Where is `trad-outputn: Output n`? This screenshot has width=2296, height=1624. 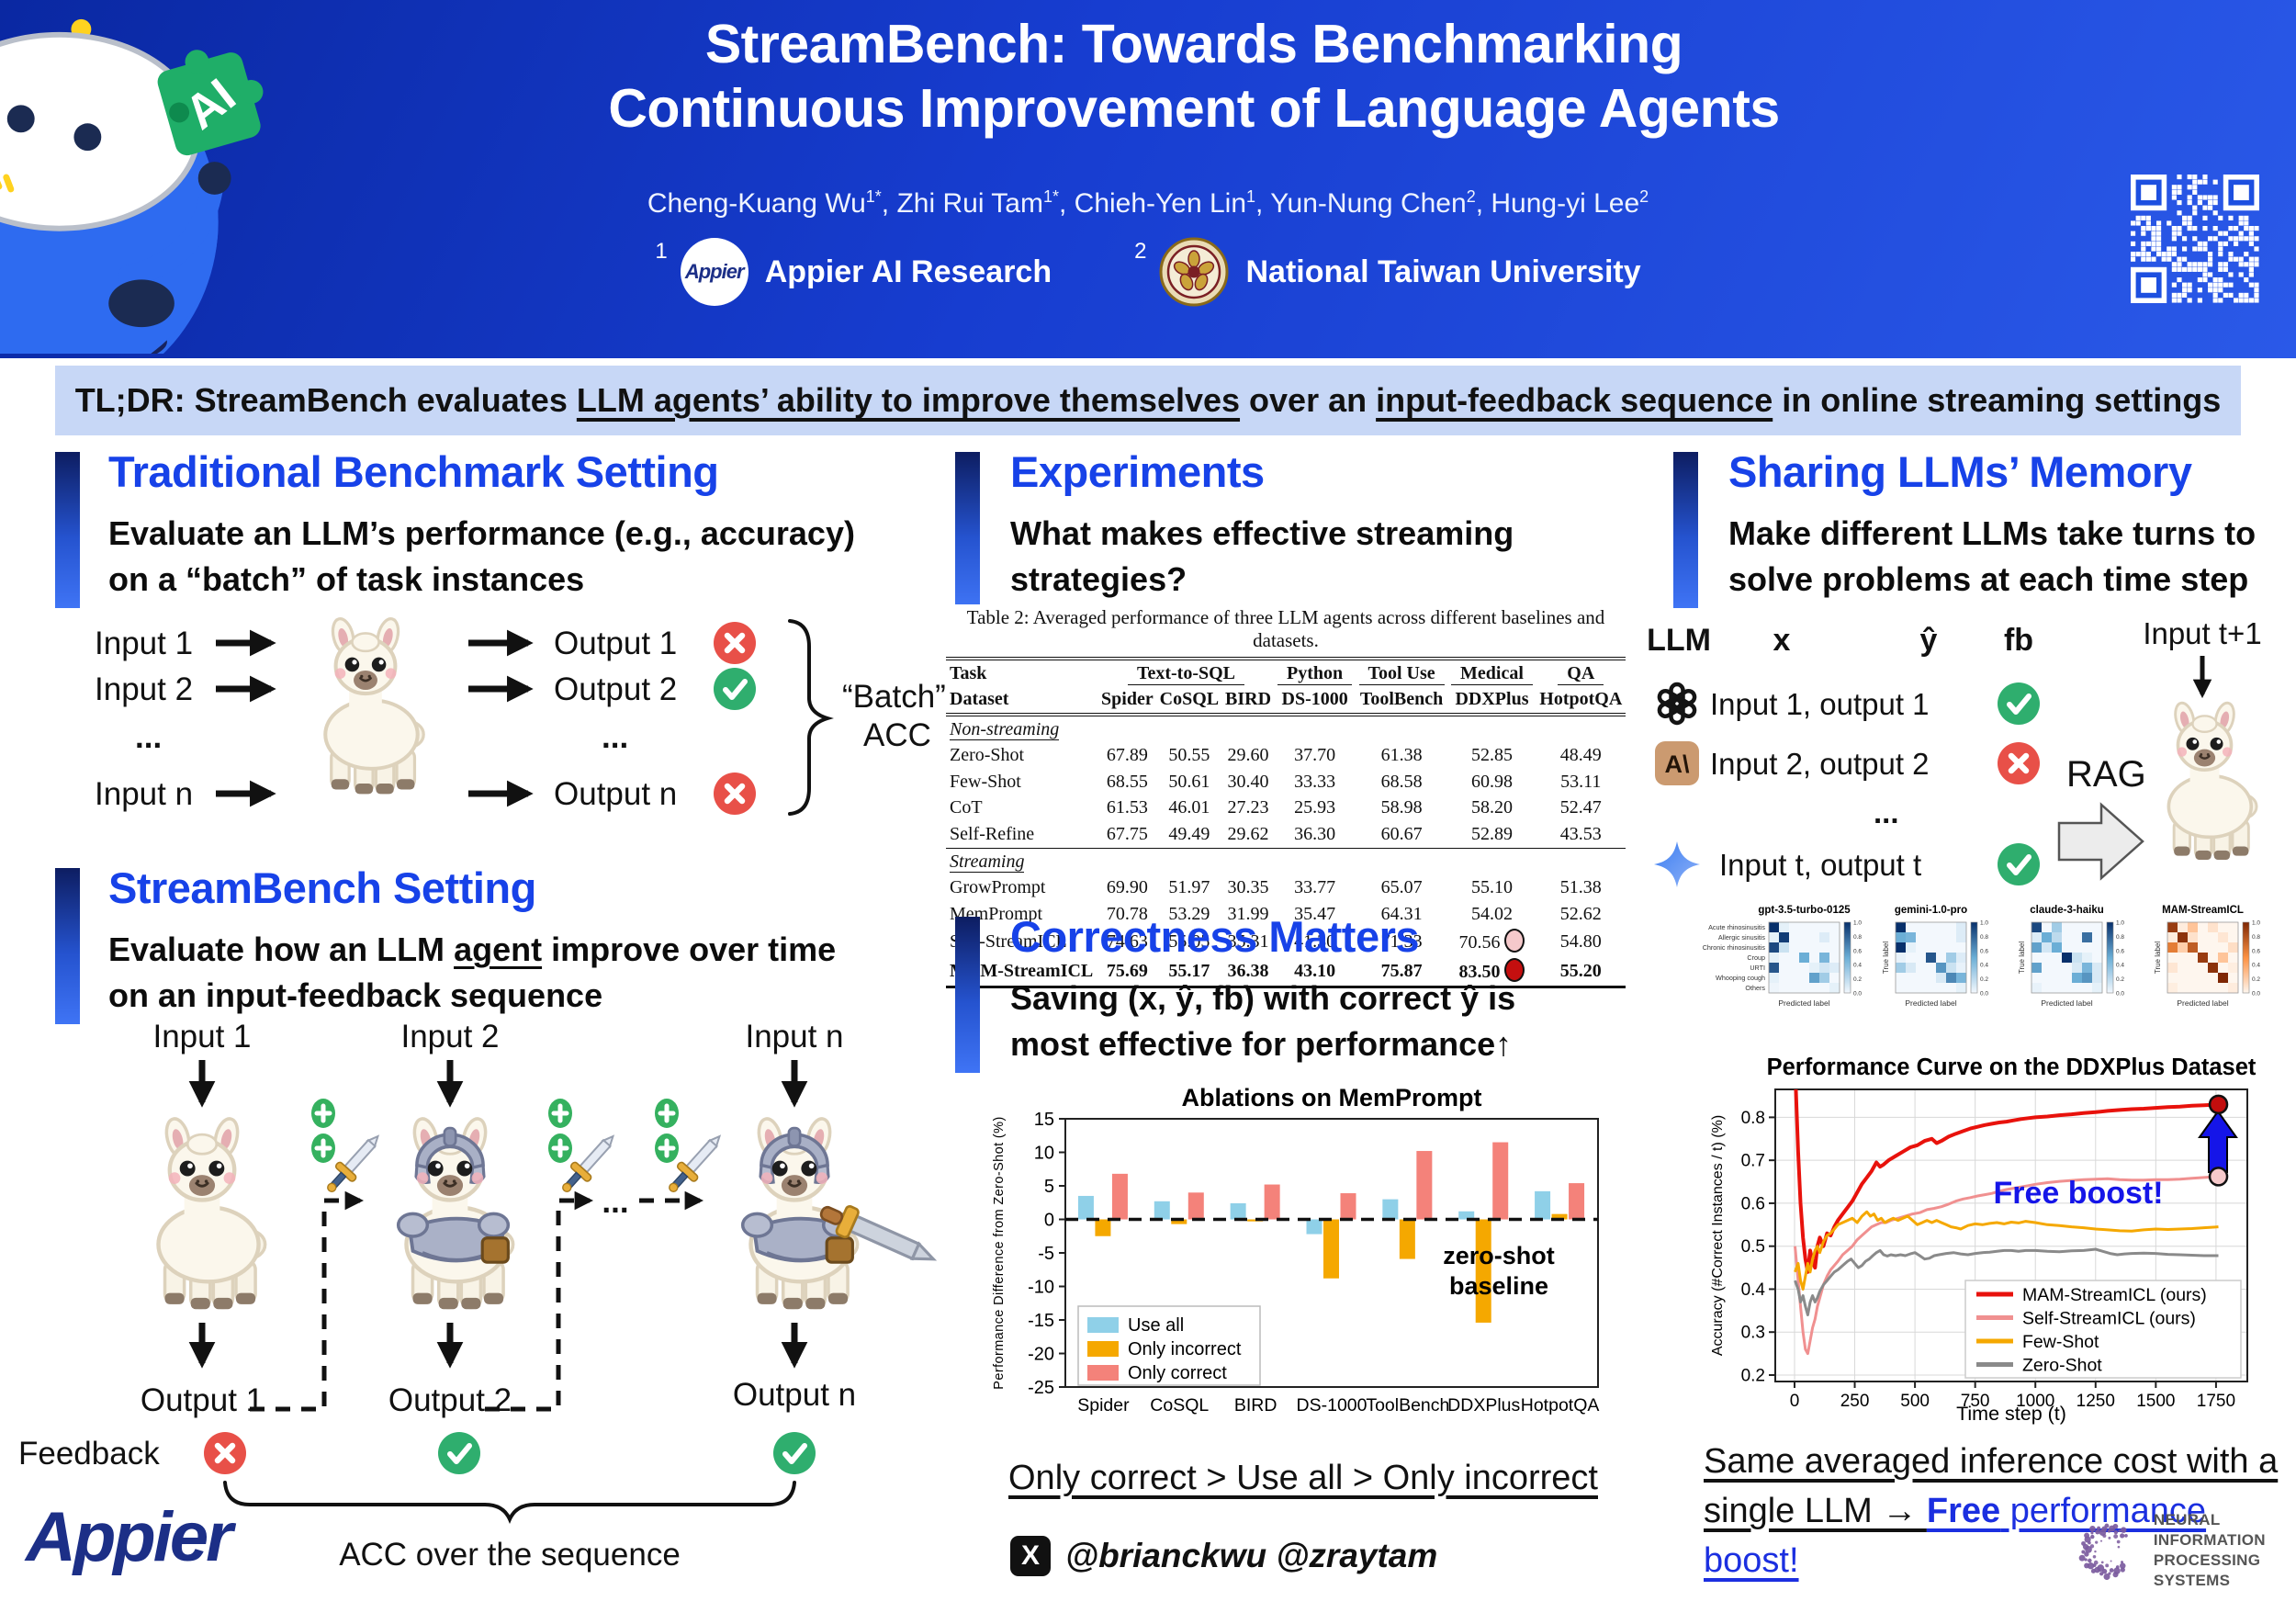
trad-outputn: Output n is located at coordinates (615, 794).